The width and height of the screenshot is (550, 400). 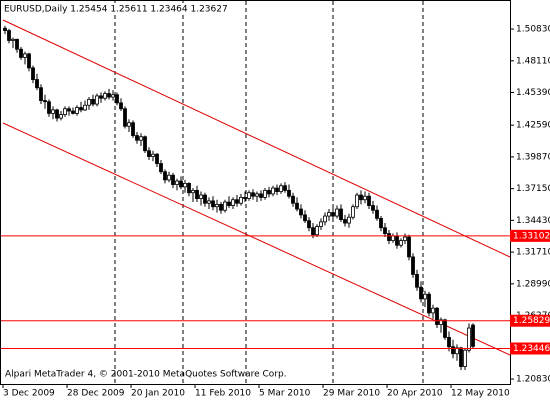 What do you see at coordinates (96, 394) in the screenshot?
I see `x-tick-label: 28 Dec 2009` at bounding box center [96, 394].